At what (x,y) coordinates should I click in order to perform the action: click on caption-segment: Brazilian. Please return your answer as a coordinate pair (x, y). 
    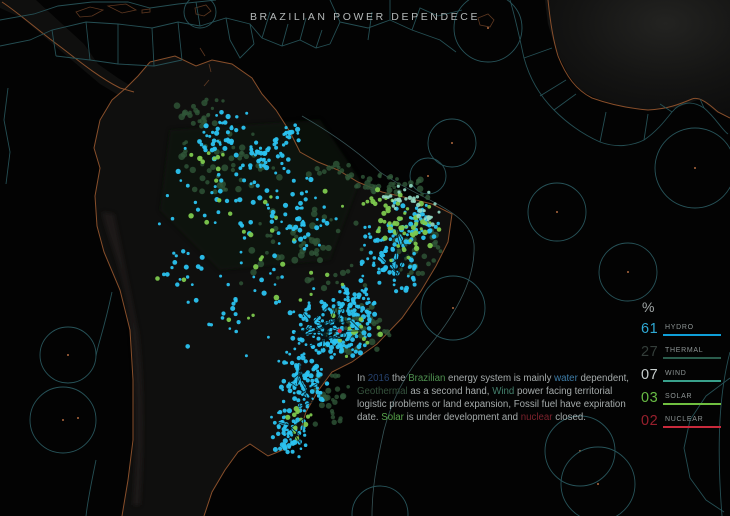
    Looking at the image, I should click on (427, 378).